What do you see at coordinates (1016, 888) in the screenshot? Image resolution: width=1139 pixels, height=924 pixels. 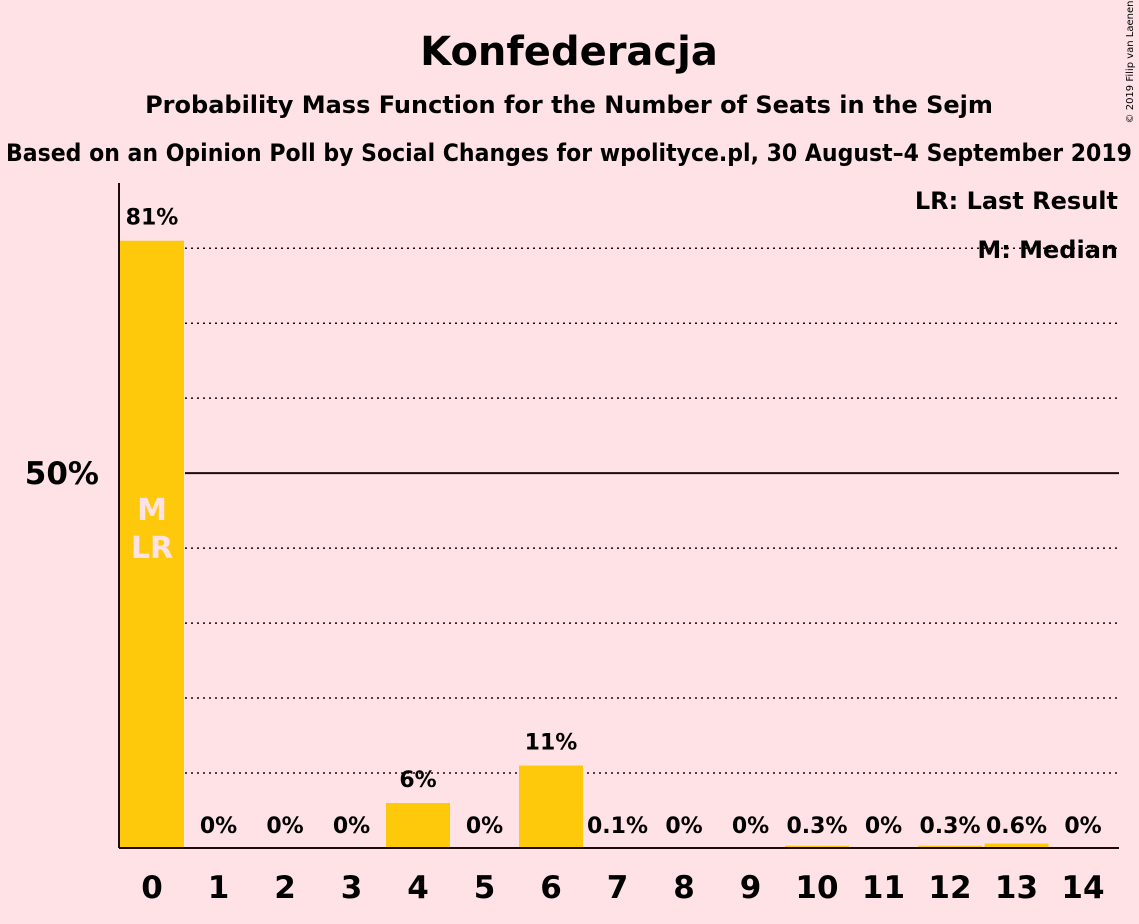 I see `x-tick-13: 13` at bounding box center [1016, 888].